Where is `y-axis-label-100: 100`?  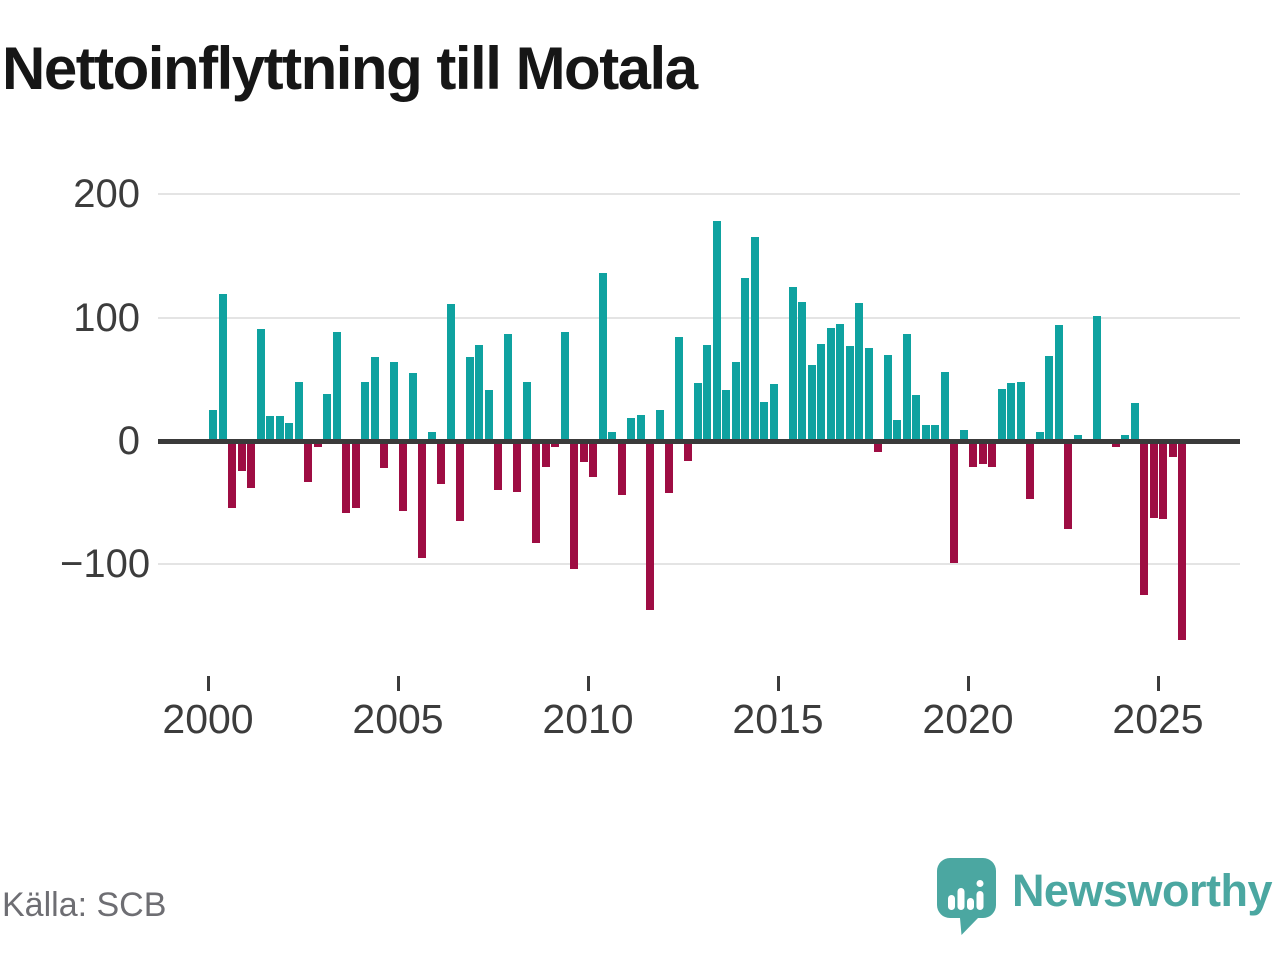 y-axis-label-100: 100 is located at coordinates (106, 317).